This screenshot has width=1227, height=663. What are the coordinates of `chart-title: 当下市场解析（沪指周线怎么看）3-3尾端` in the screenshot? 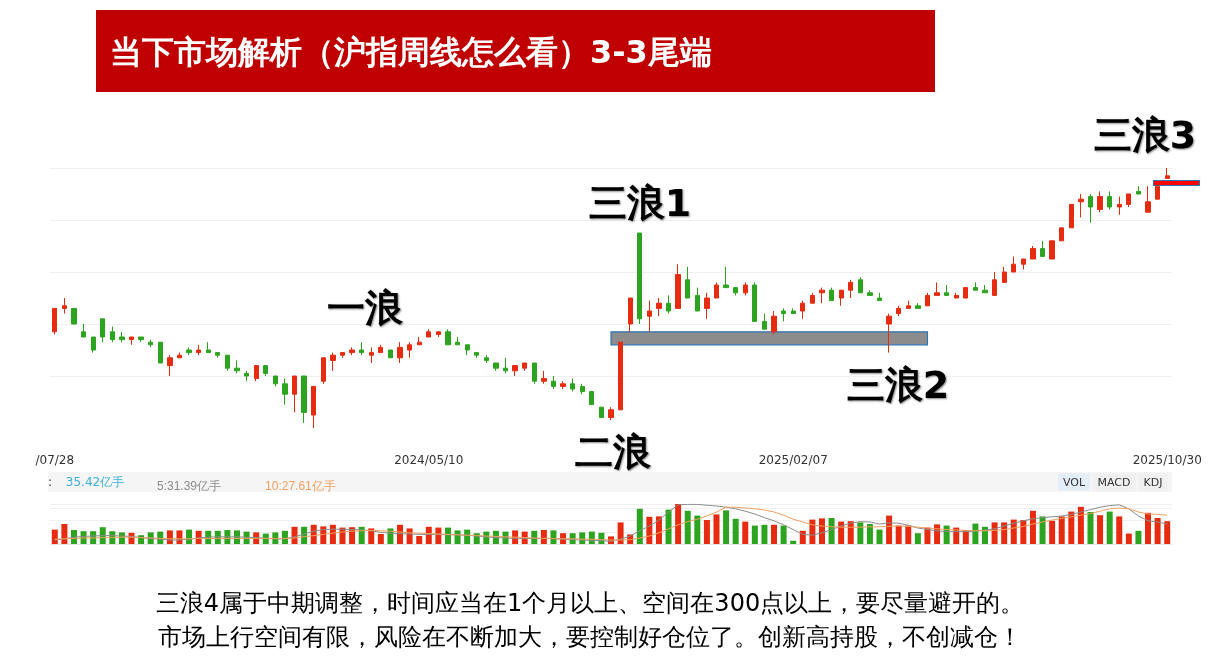 It's located at (411, 52).